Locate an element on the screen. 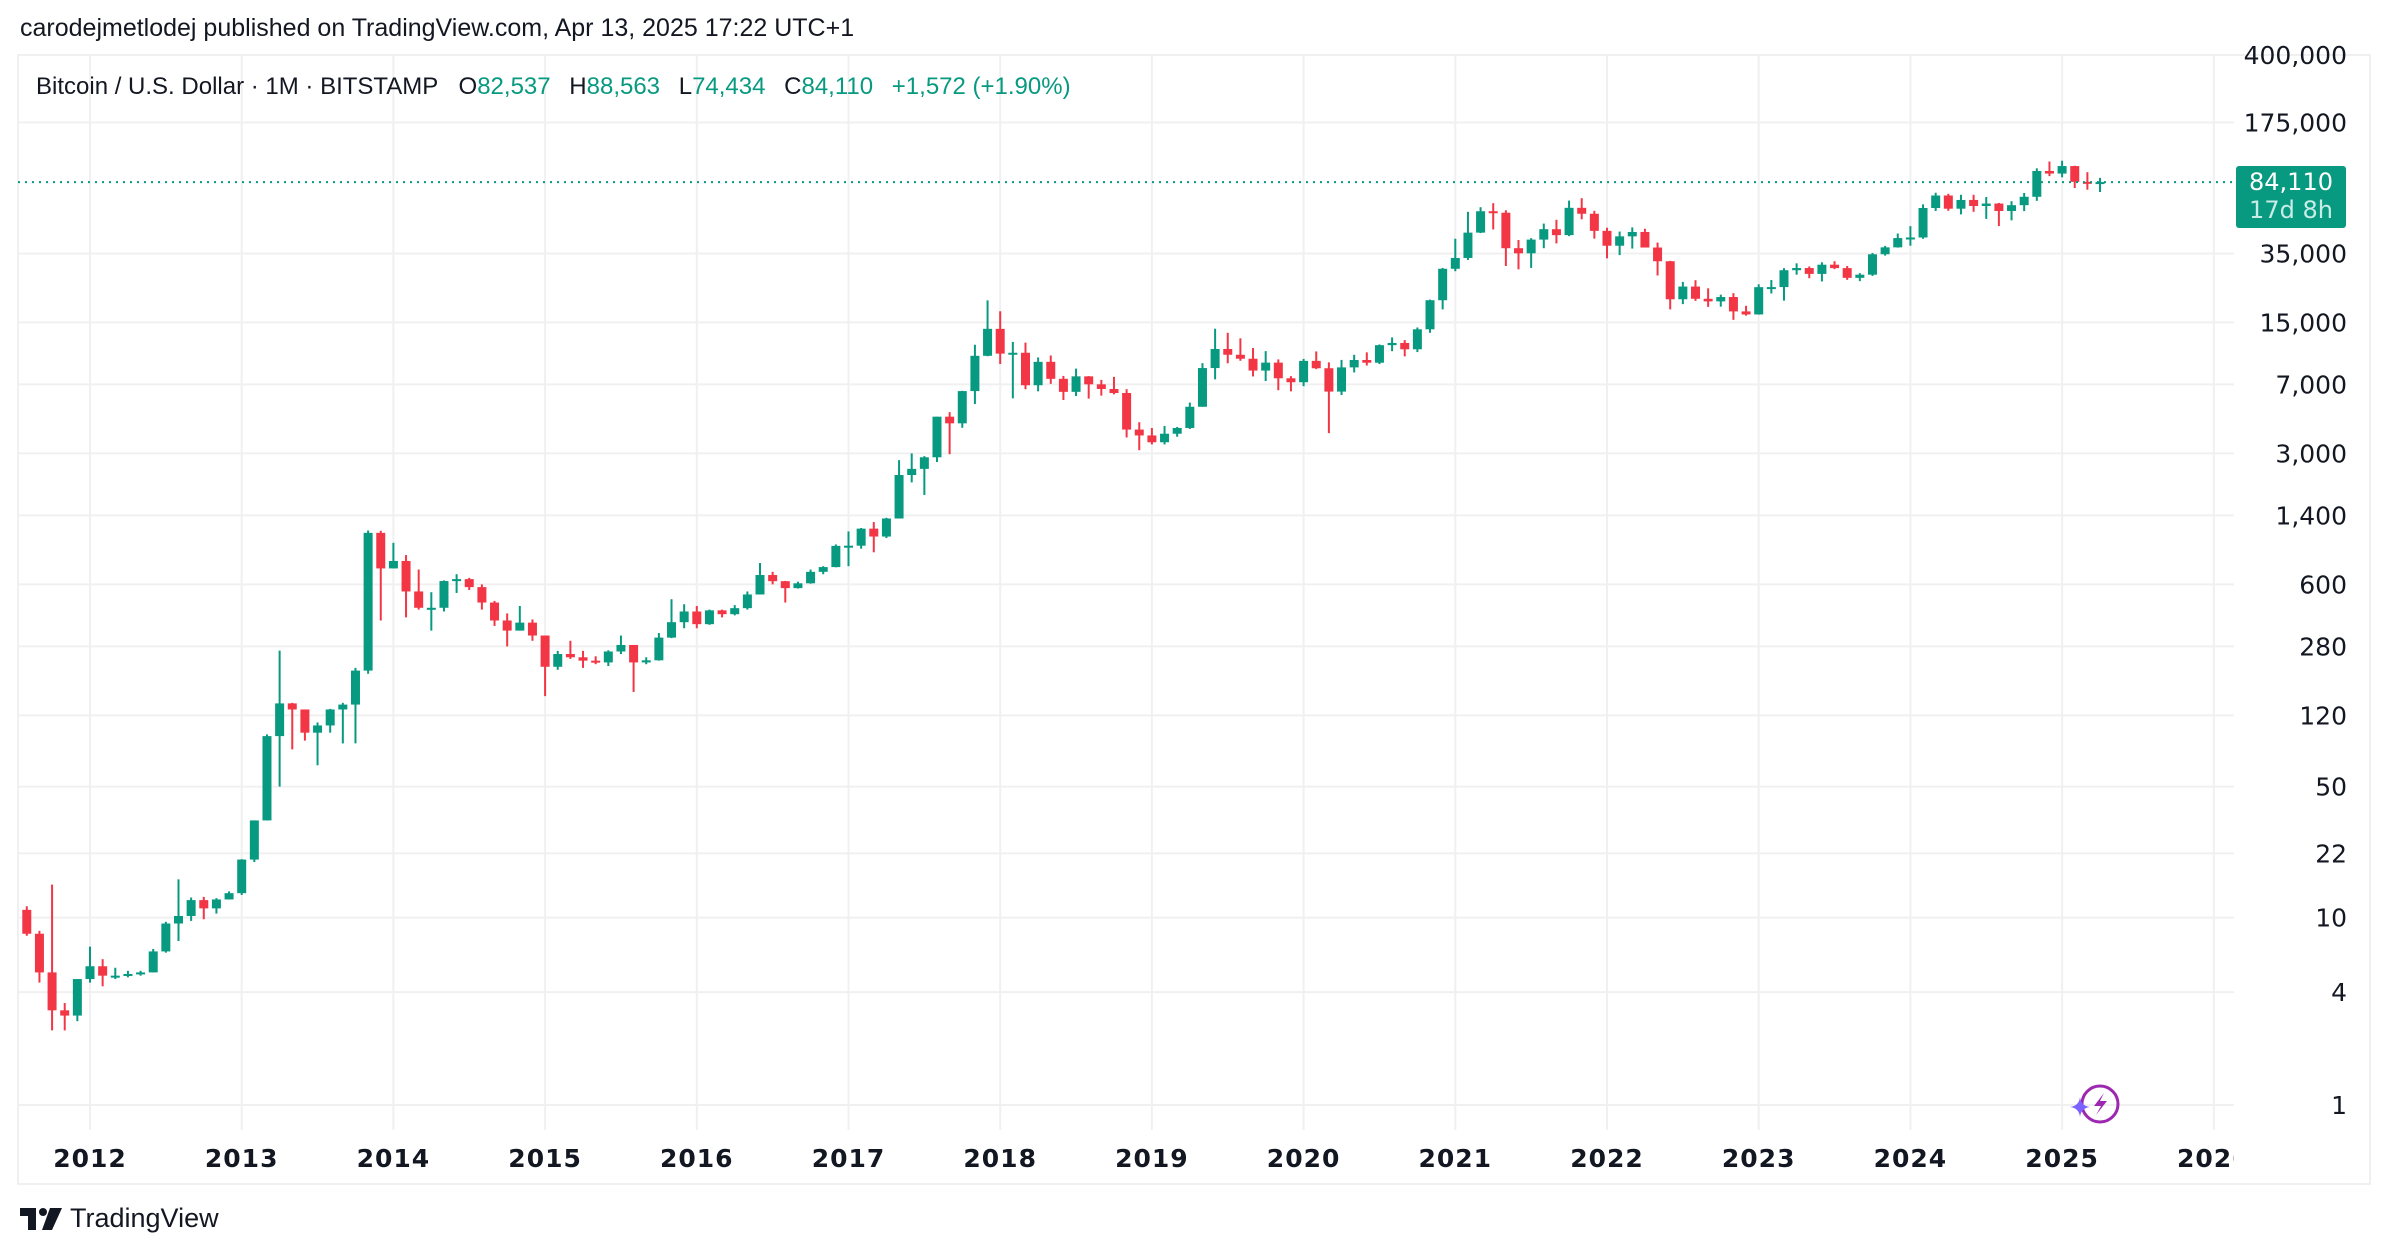  y-tick-label: 4 is located at coordinates (2339, 992).